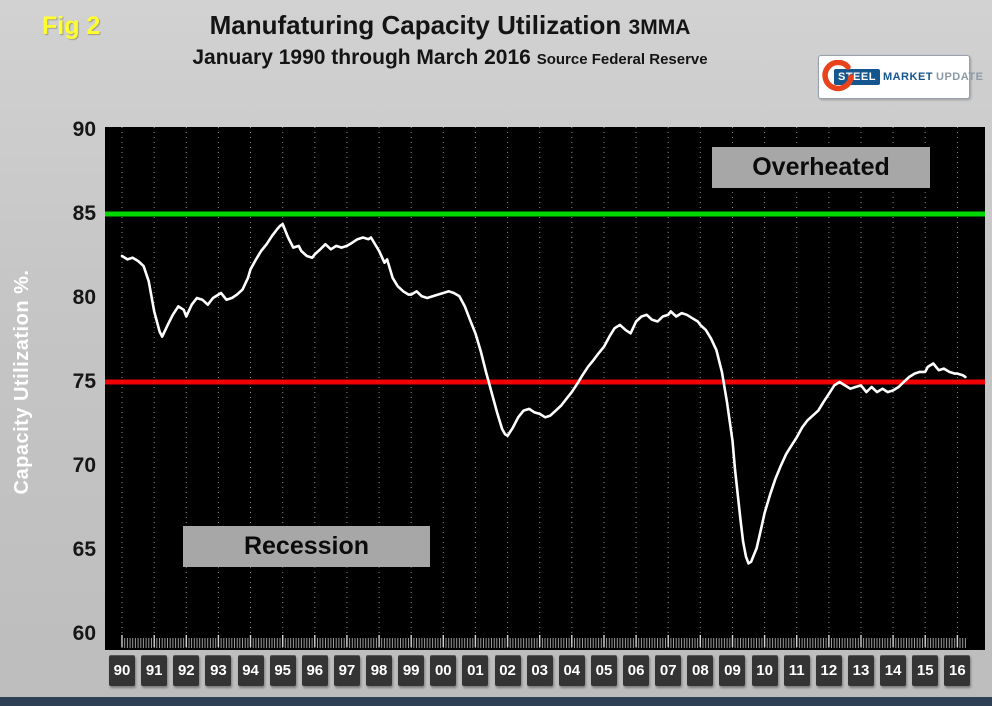 This screenshot has height=706, width=992. Describe the element at coordinates (764, 670) in the screenshot. I see `x-tick-label: 10` at that location.